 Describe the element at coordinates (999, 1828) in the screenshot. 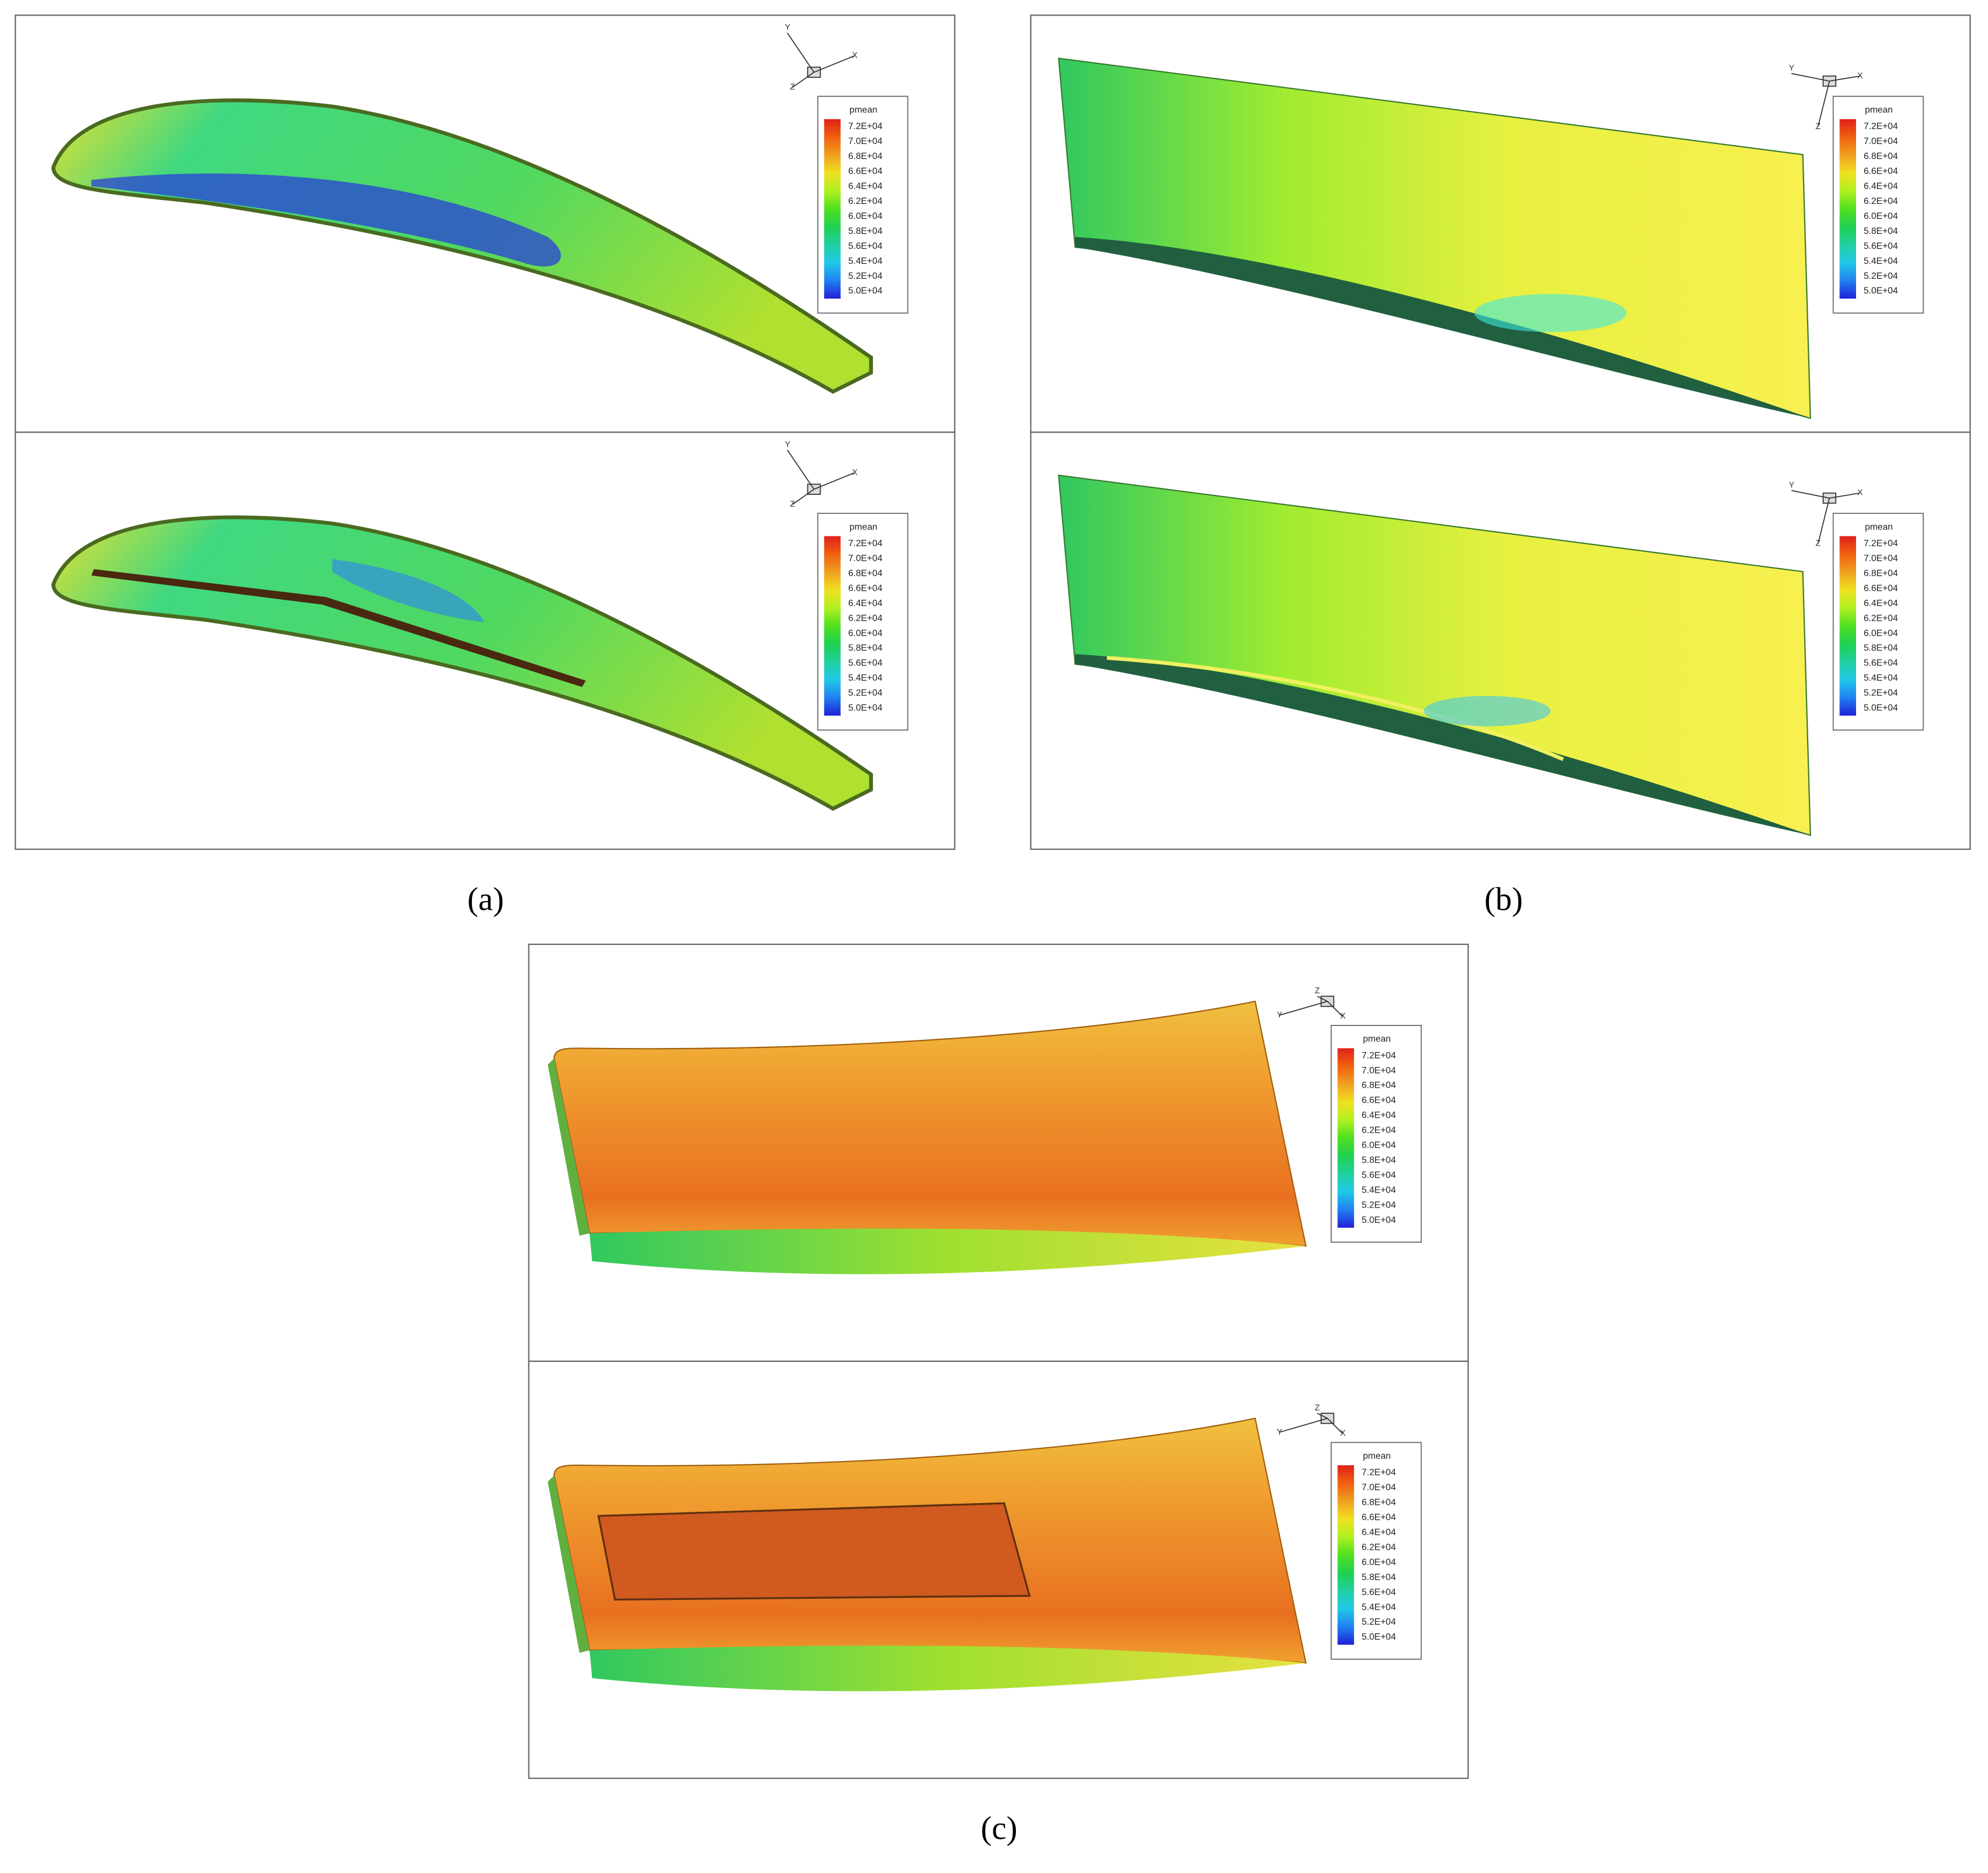

I see `caption: (c)` at that location.